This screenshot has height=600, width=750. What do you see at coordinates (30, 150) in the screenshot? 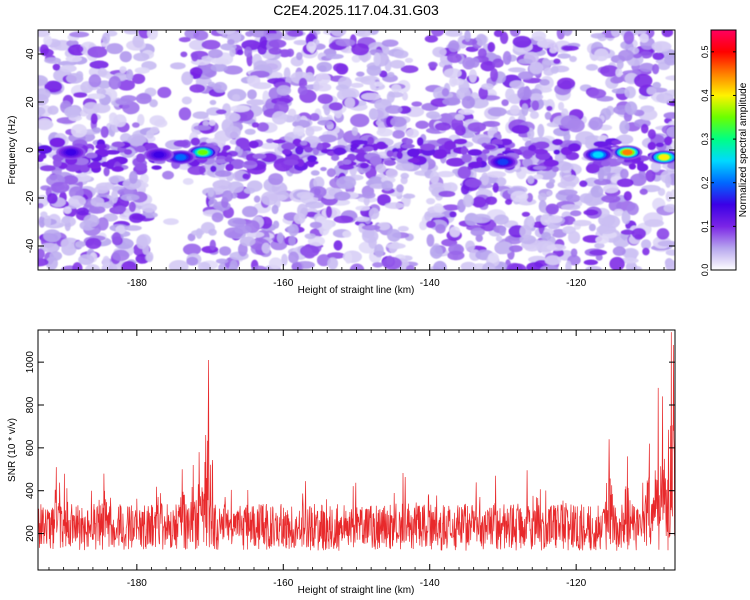
I see `spectrogram-y-tick-label: 0` at bounding box center [30, 150].